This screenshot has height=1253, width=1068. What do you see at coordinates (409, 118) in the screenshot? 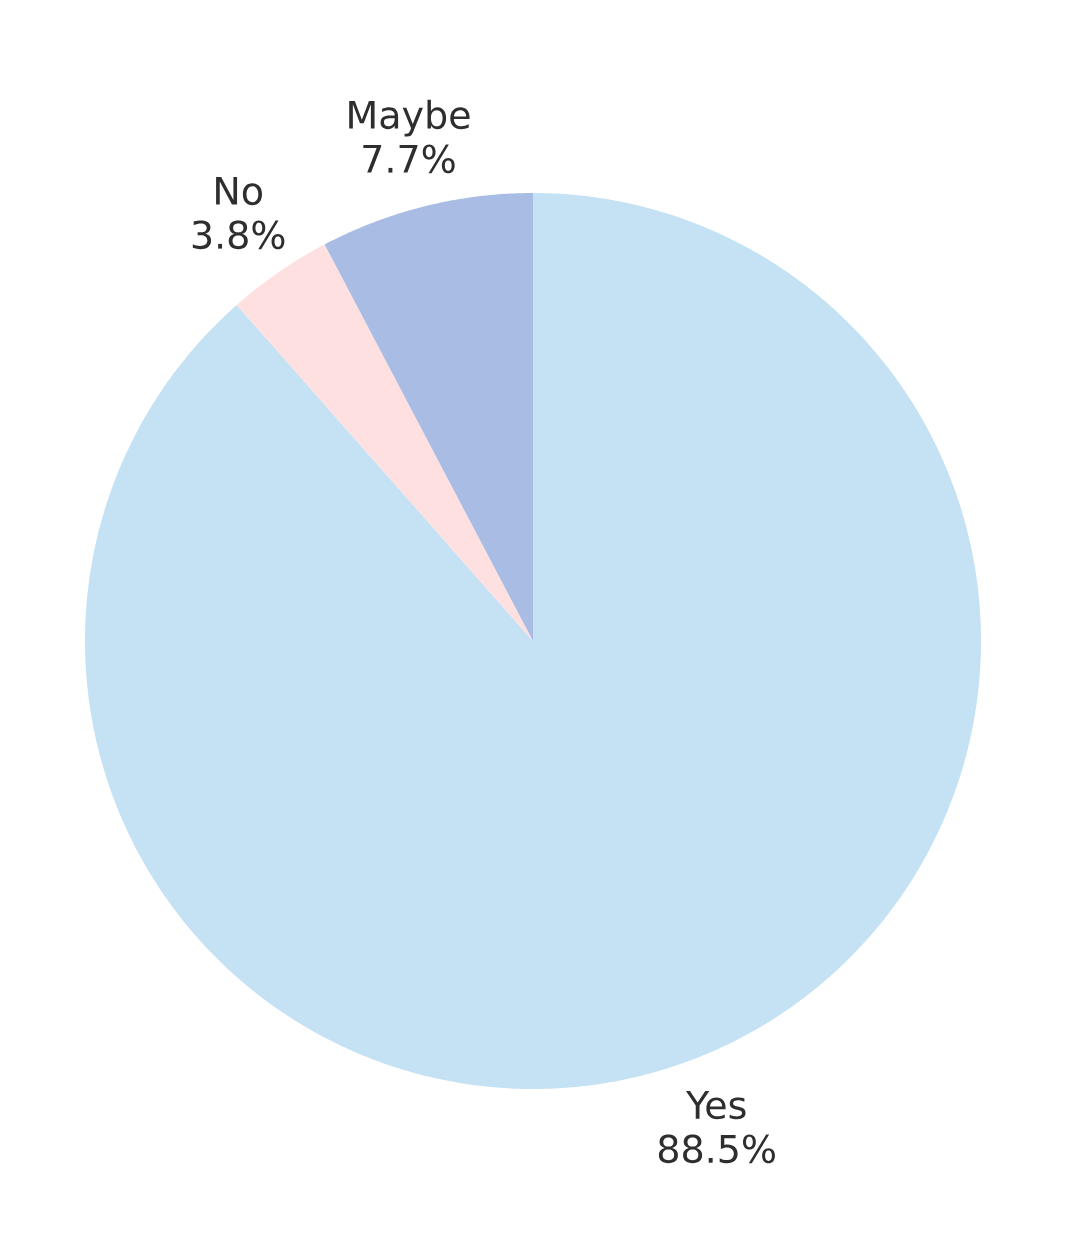
I see `slice-label: Maybe` at bounding box center [409, 118].